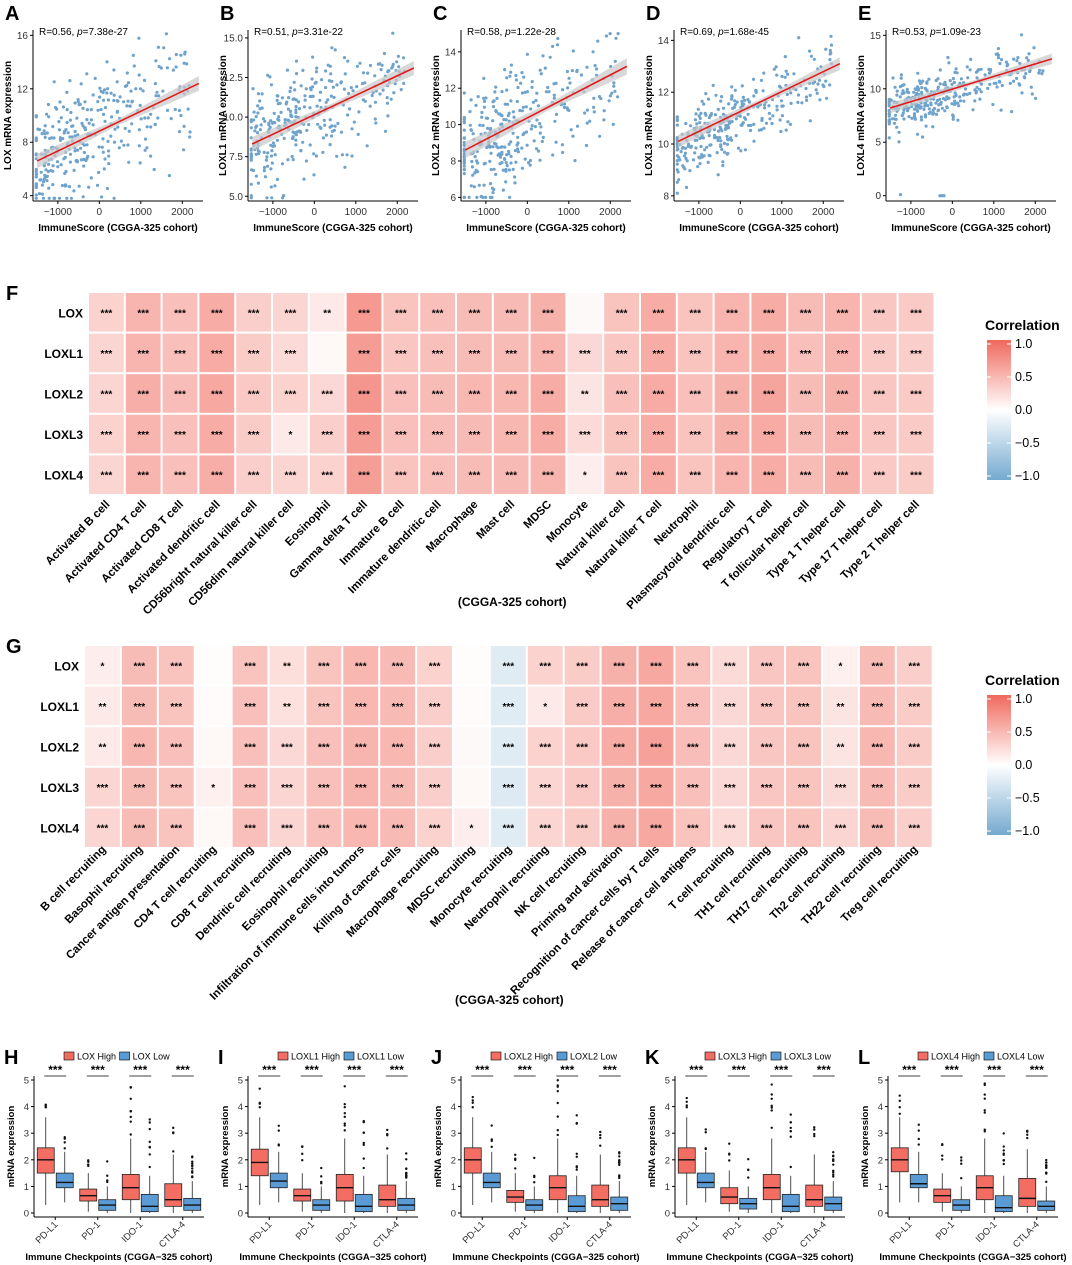 Image resolution: width=1072 pixels, height=1265 pixels. Describe the element at coordinates (1003, 1204) in the screenshot. I see `box-low` at that location.